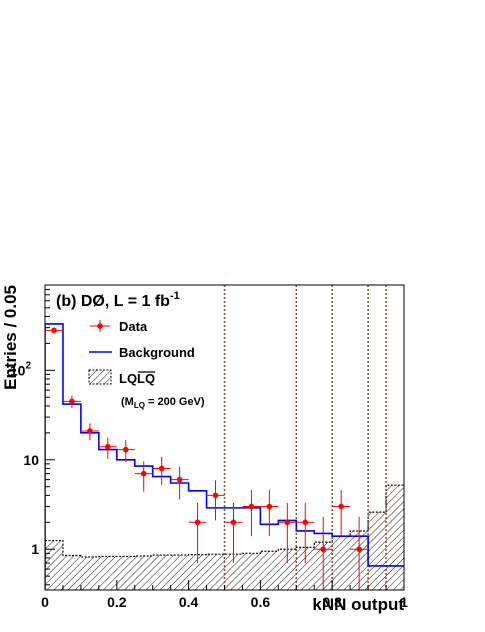  Describe the element at coordinates (404, 602) in the screenshot. I see `x-tick-label: 1` at that location.